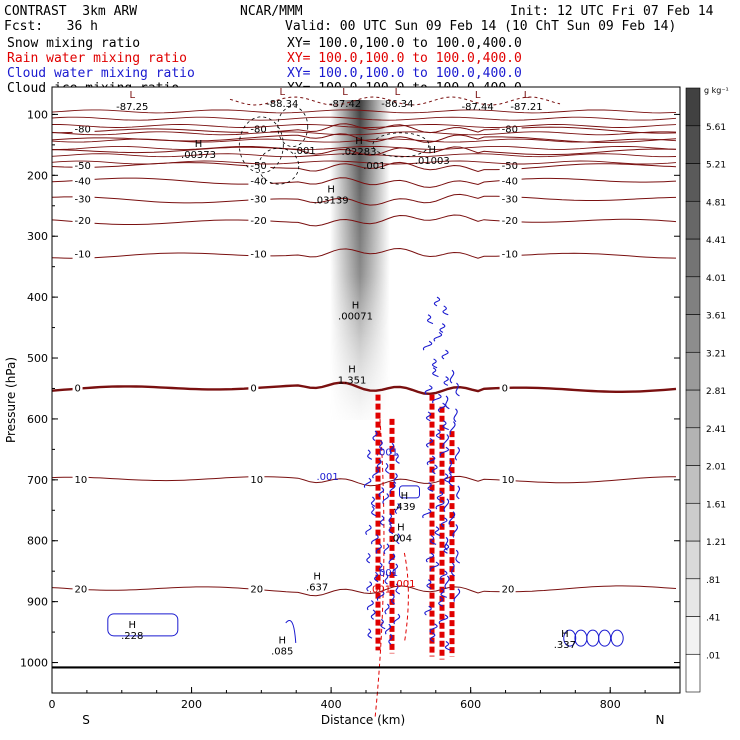  Describe the element at coordinates (713, 581) in the screenshot. I see `colorbar-label: .81` at that location.